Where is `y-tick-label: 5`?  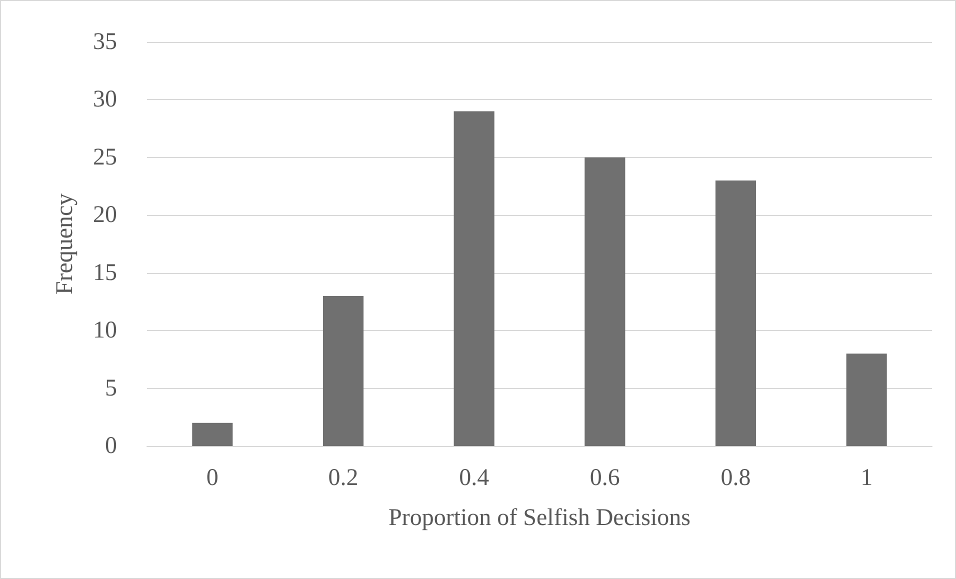
y-tick-label: 5 is located at coordinates (111, 388).